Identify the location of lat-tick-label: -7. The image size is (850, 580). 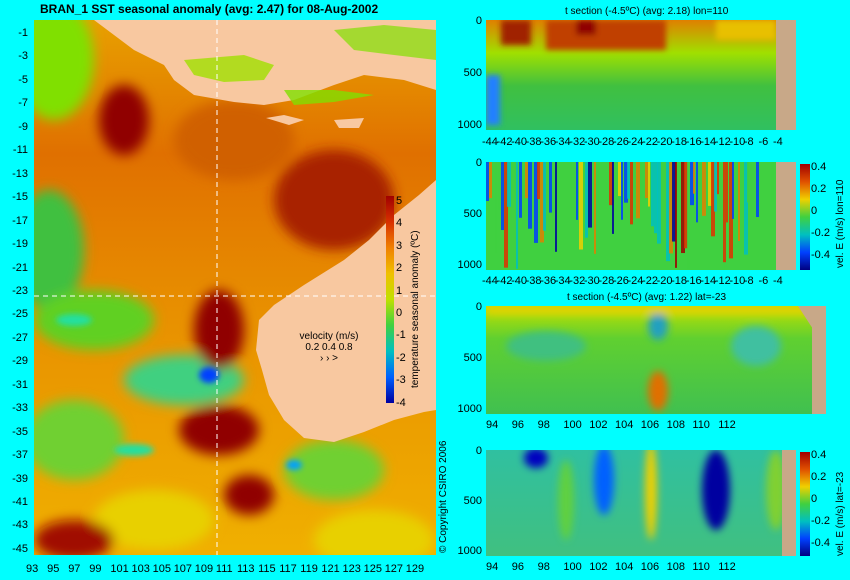
(23, 103).